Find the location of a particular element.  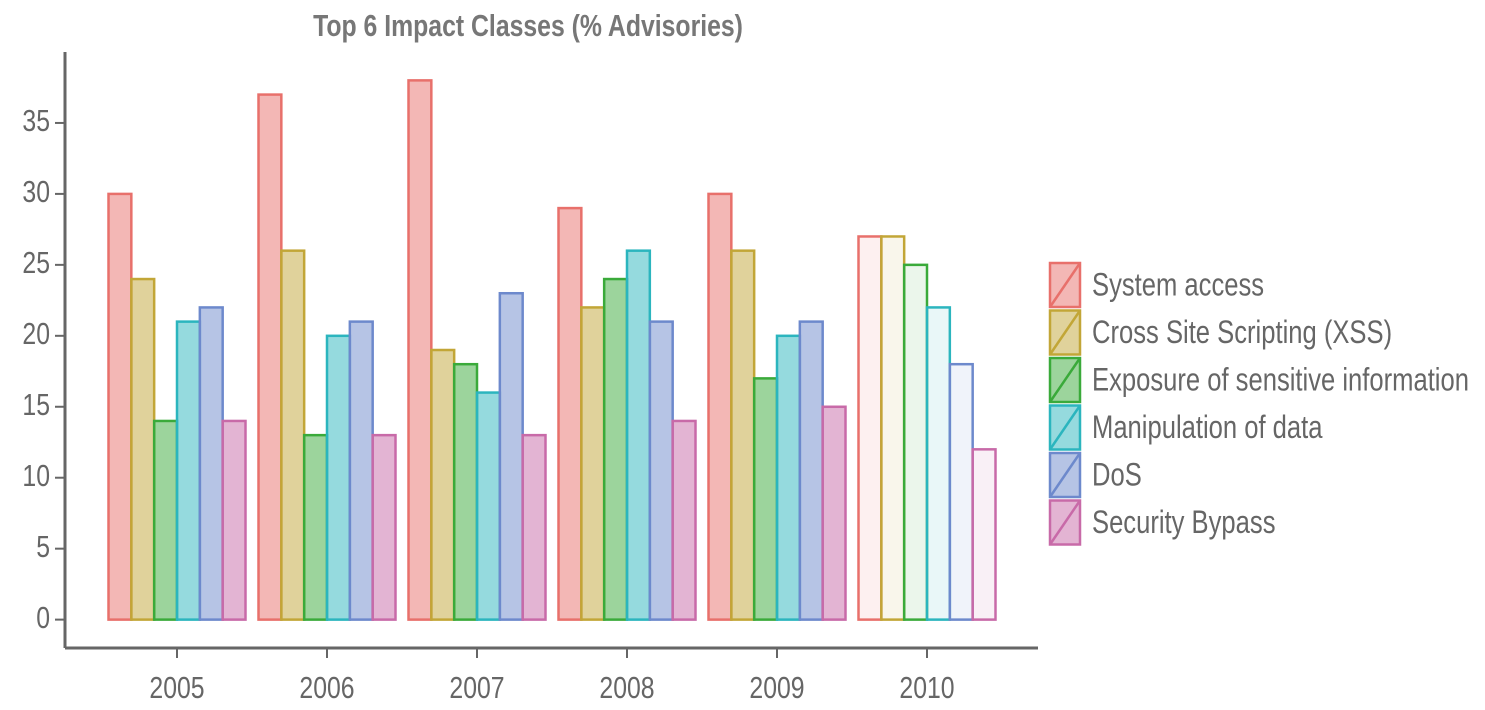

x-tick-label: 2008 is located at coordinates (626, 688).